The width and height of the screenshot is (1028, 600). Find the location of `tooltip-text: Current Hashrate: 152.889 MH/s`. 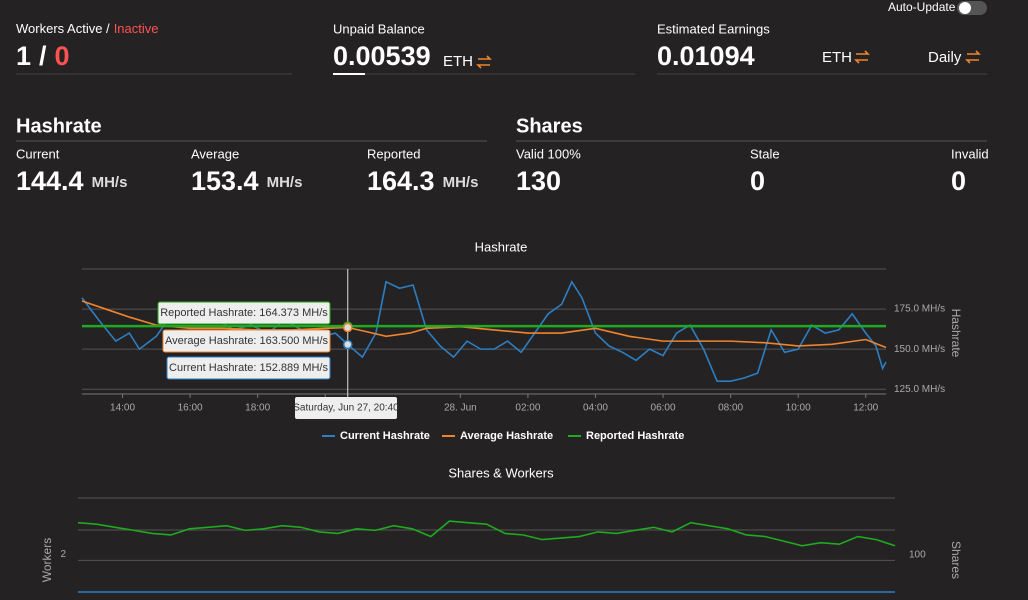

tooltip-text: Current Hashrate: 152.889 MH/s is located at coordinates (248, 368).